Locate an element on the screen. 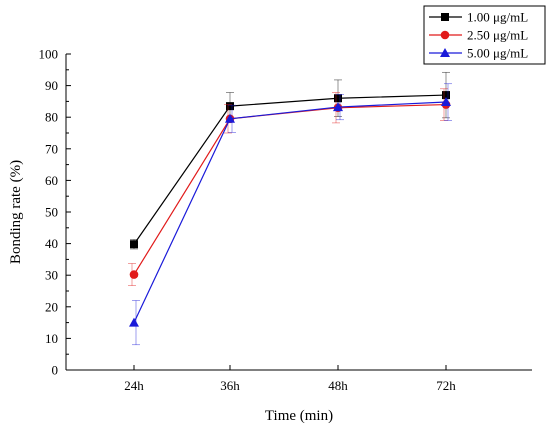  y-tick-label: 30 is located at coordinates (51, 275).